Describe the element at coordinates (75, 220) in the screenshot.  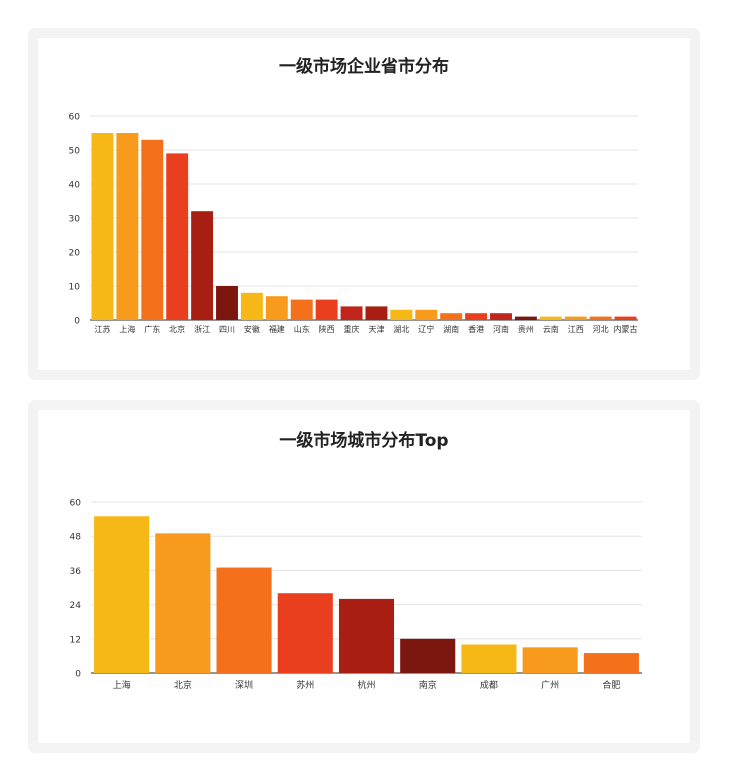
I see `y-tick-label: 30` at that location.